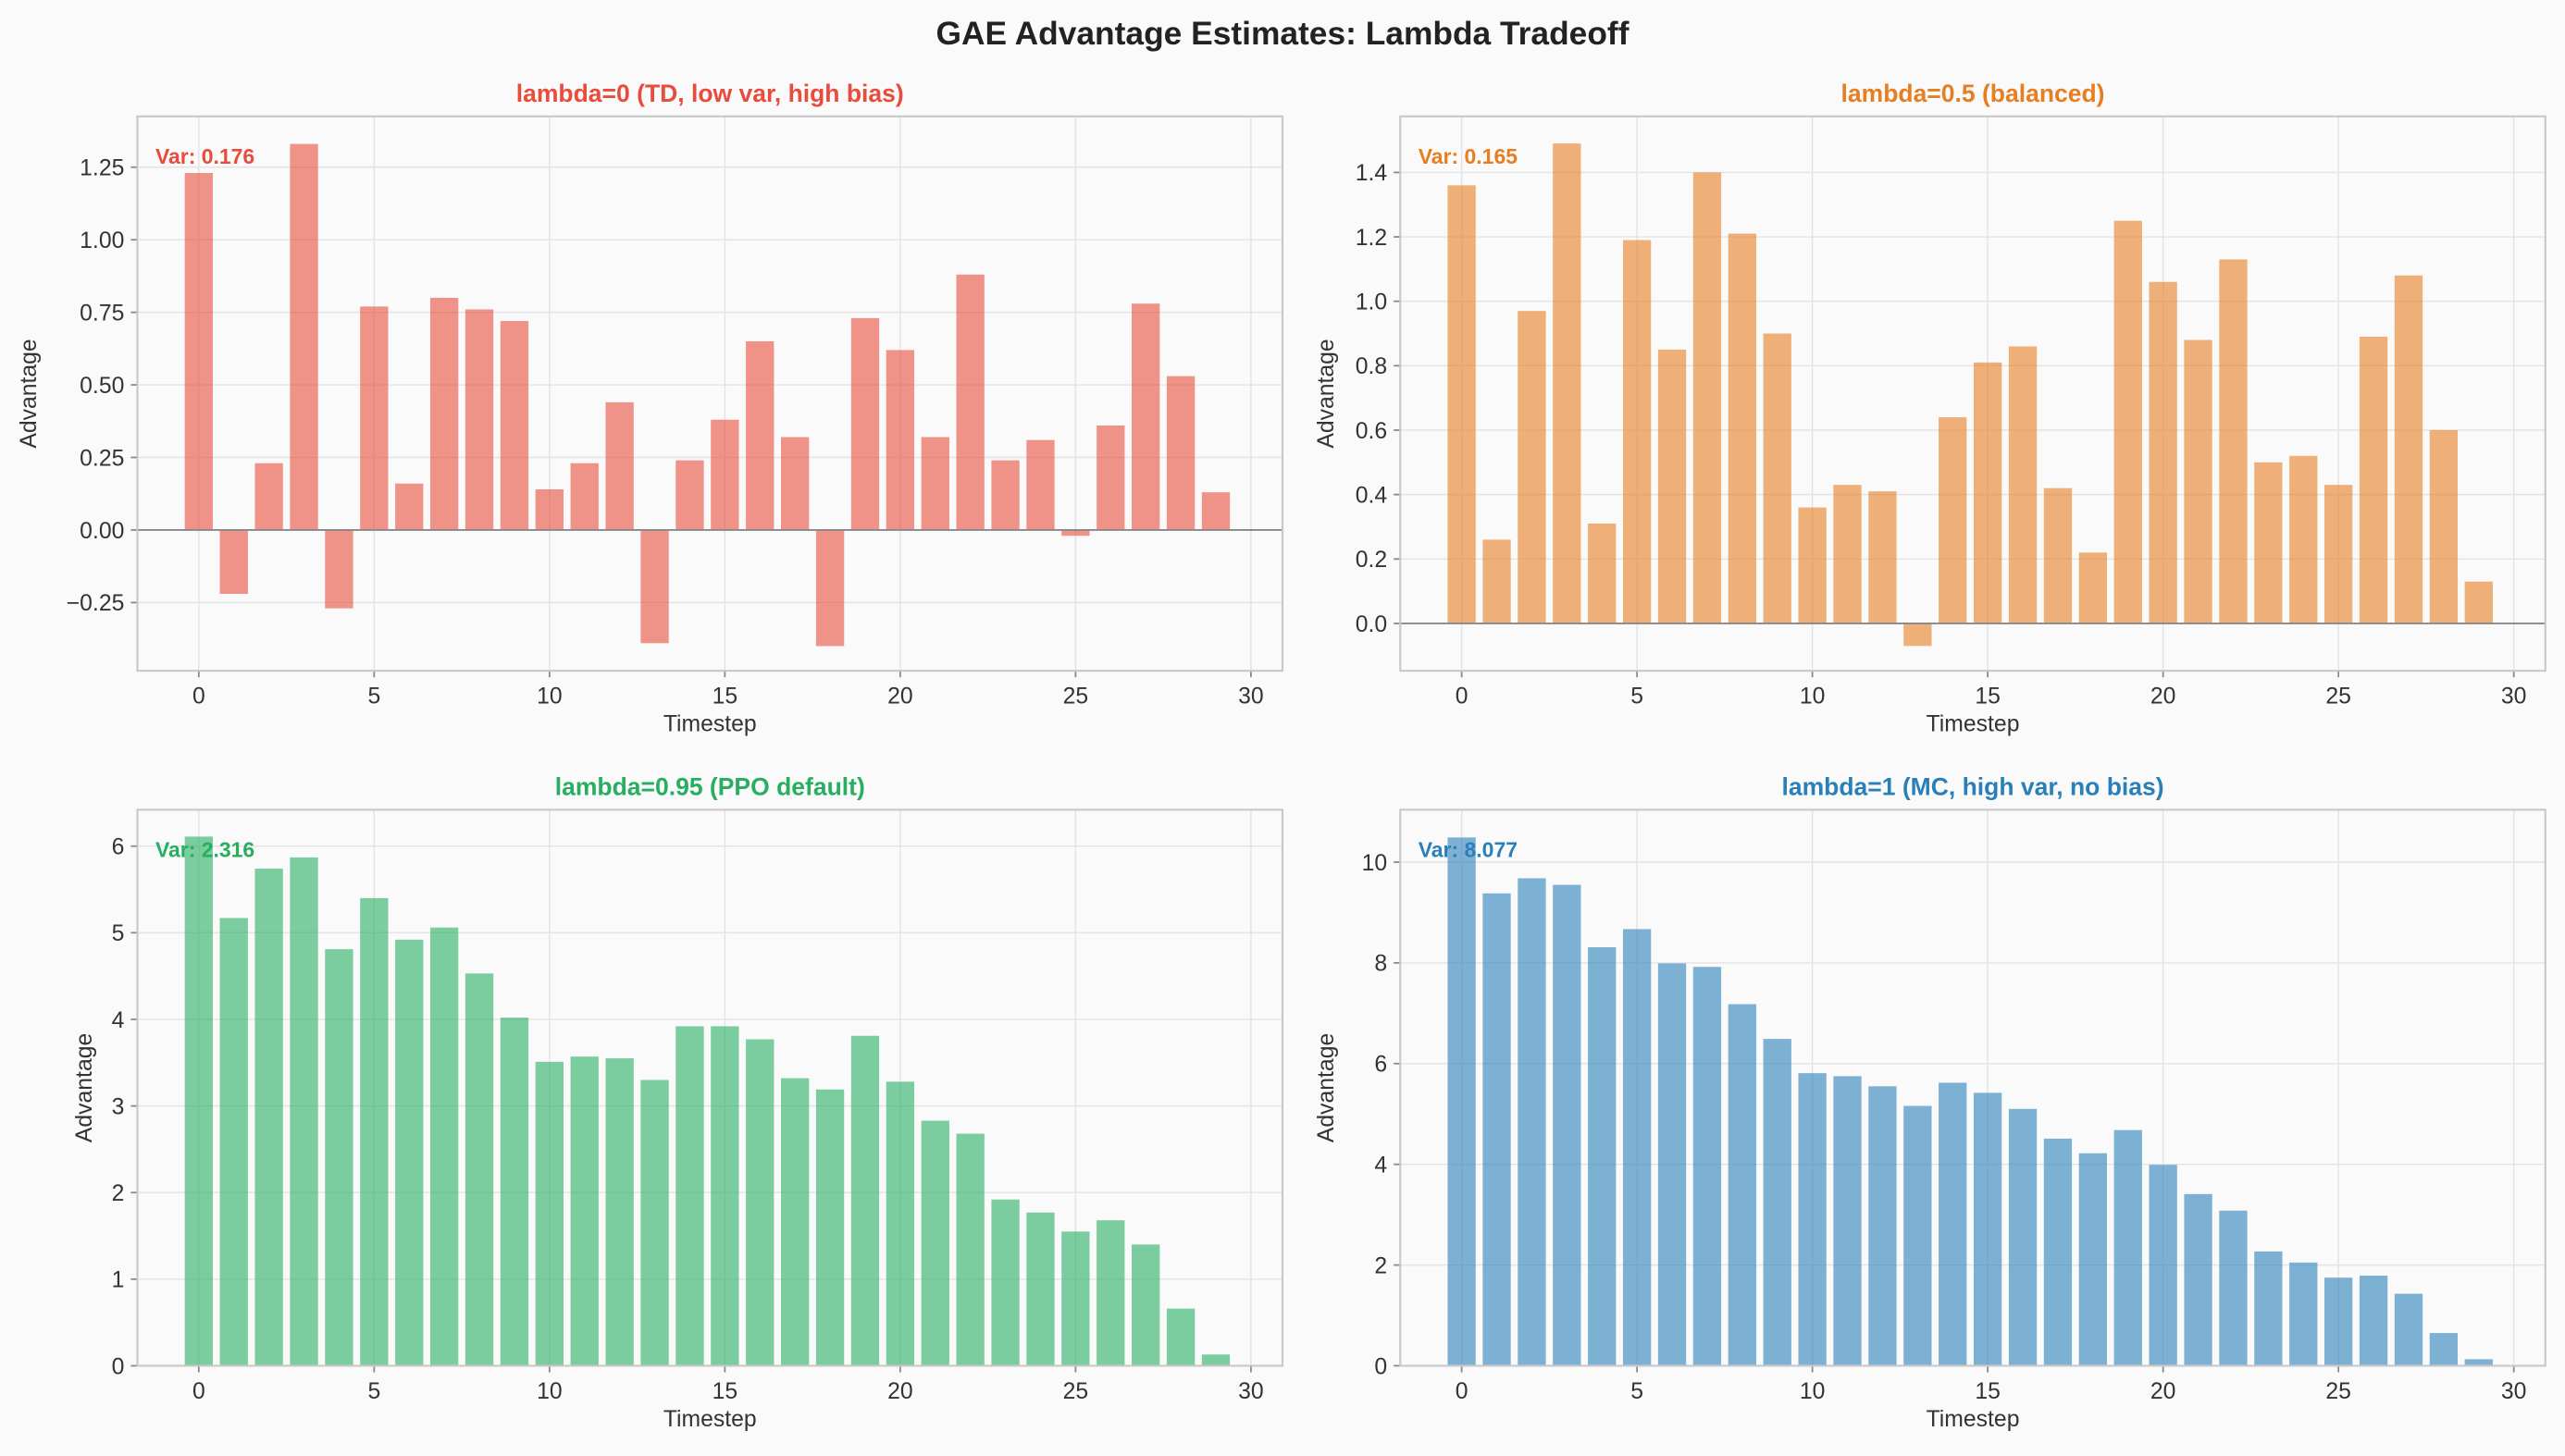 The height and width of the screenshot is (1456, 2565). I want to click on y-tick-label: 6, so click(1380, 1065).